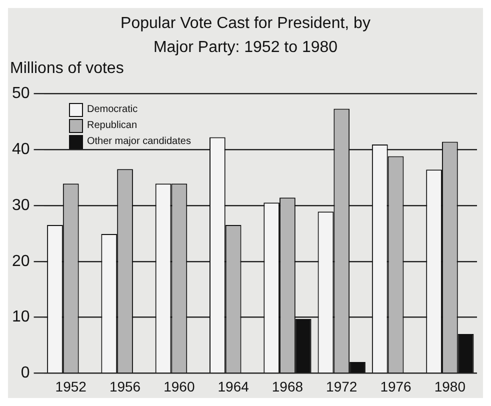 Image resolution: width=491 pixels, height=406 pixels. I want to click on y-tick-label: 30, so click(21, 205).